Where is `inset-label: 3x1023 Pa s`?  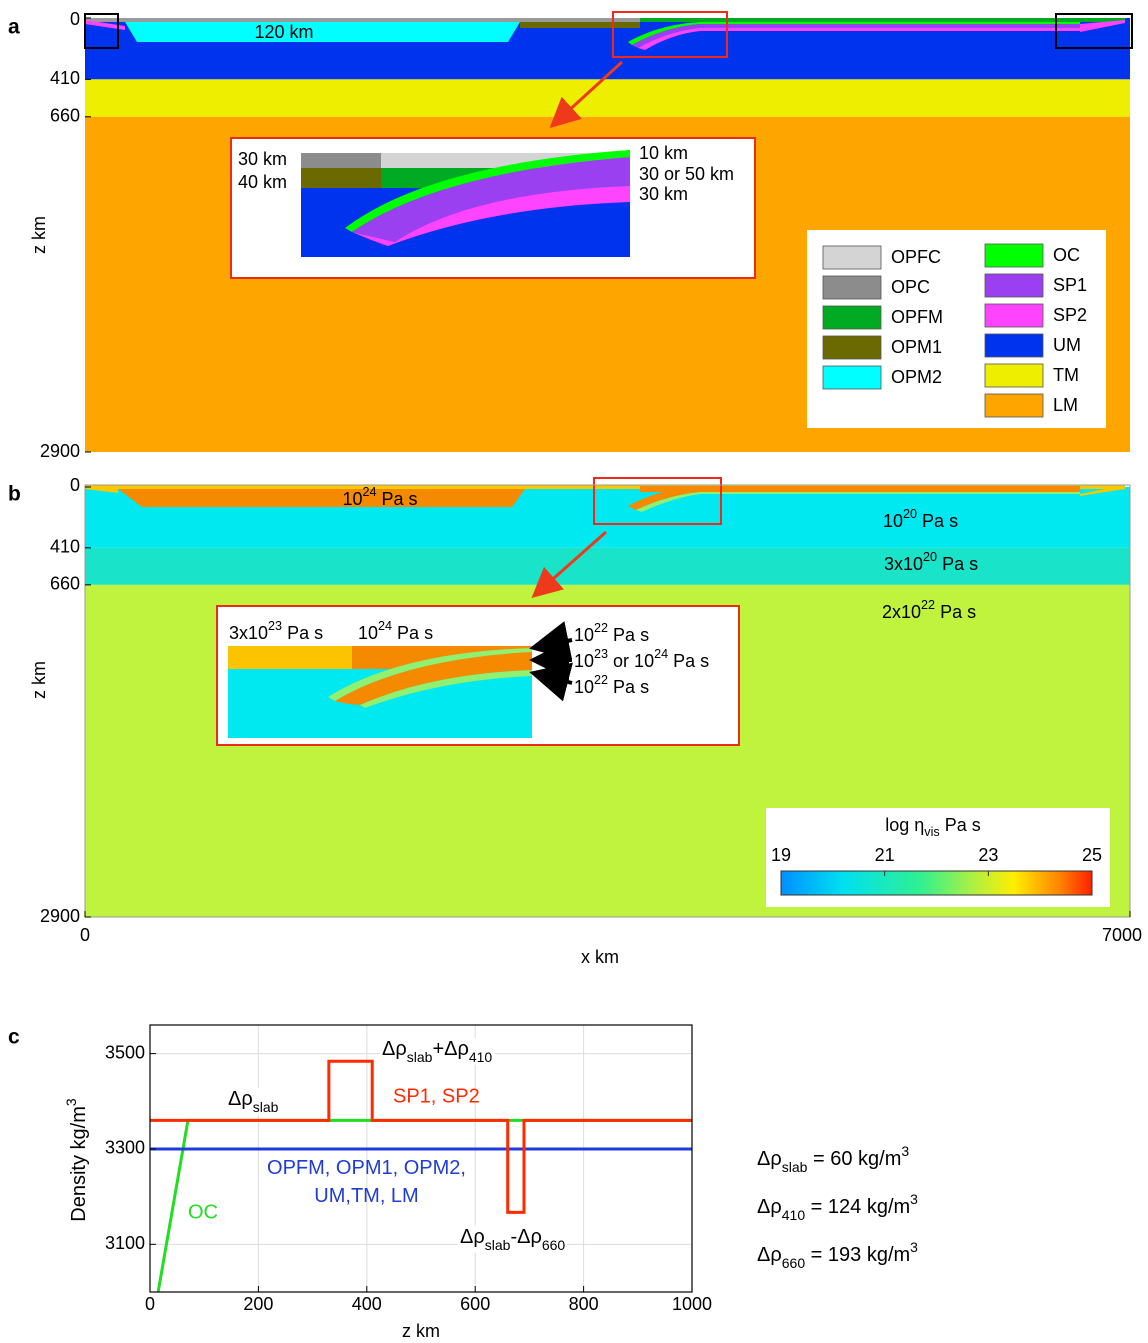
inset-label: 3x1023 Pa s is located at coordinates (276, 630).